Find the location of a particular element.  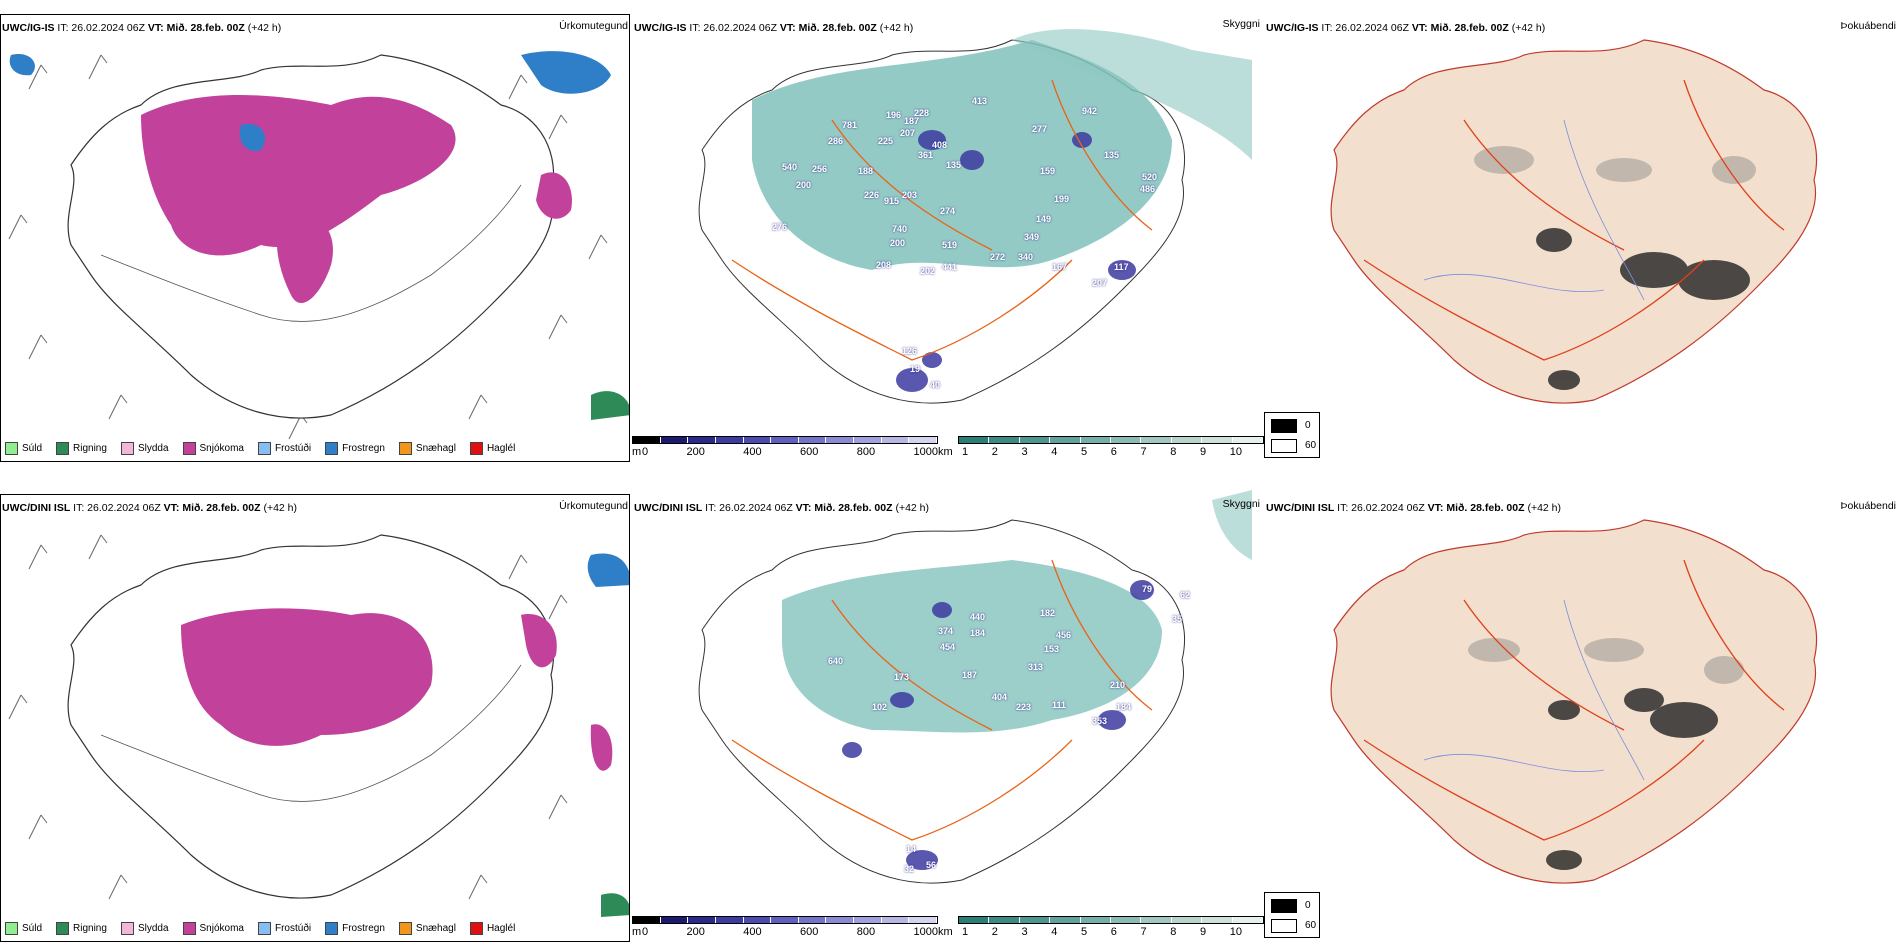

iceland-visibility-map is located at coordinates (975, 216).